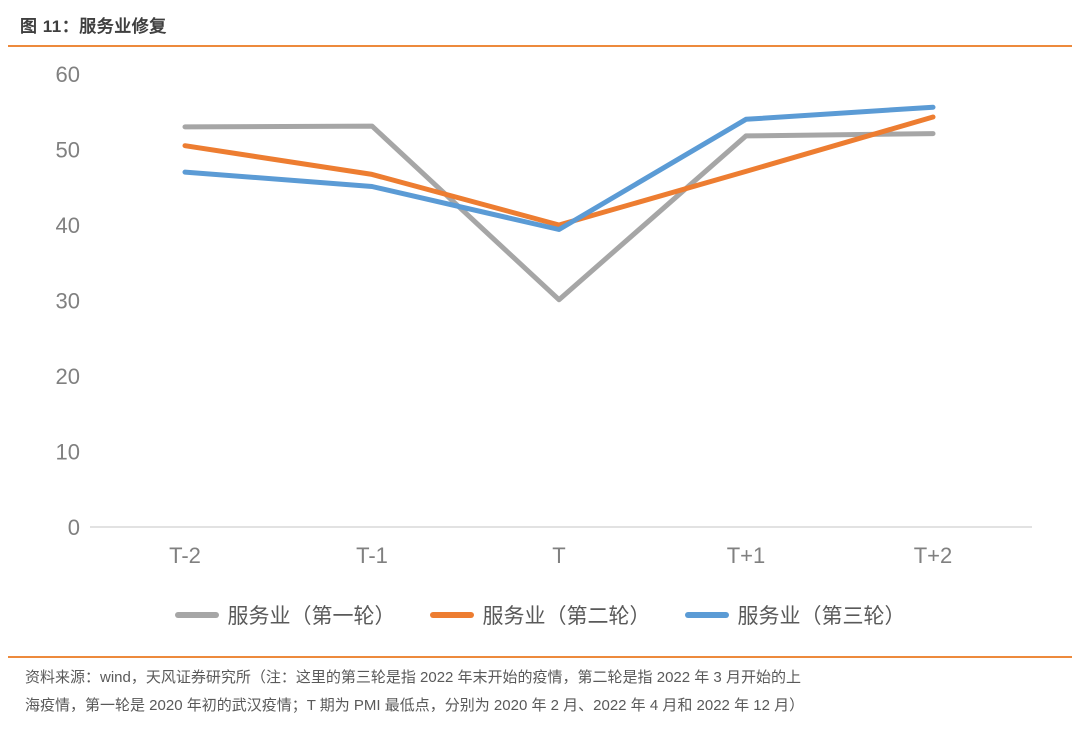 The image size is (1080, 731). What do you see at coordinates (933, 555) in the screenshot?
I see `x-axis-tick-label: T+2` at bounding box center [933, 555].